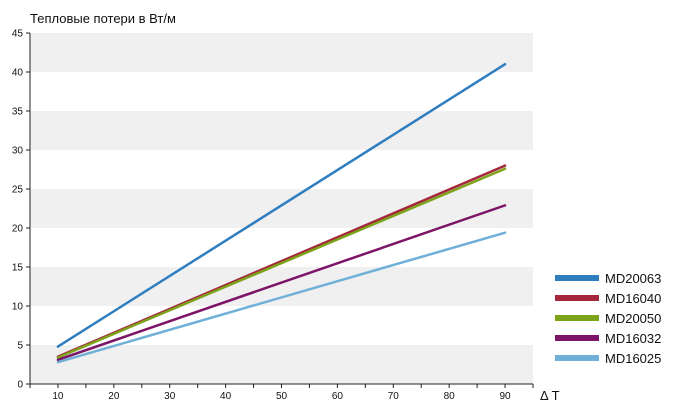 The image size is (682, 403). I want to click on legend-swatch-md20063, so click(577, 278).